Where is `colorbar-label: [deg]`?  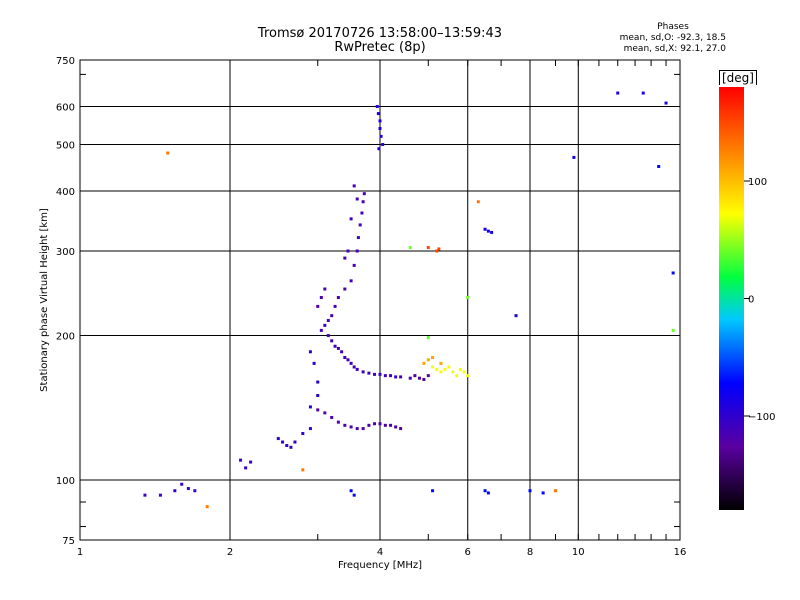 colorbar-label: [deg] is located at coordinates (738, 77).